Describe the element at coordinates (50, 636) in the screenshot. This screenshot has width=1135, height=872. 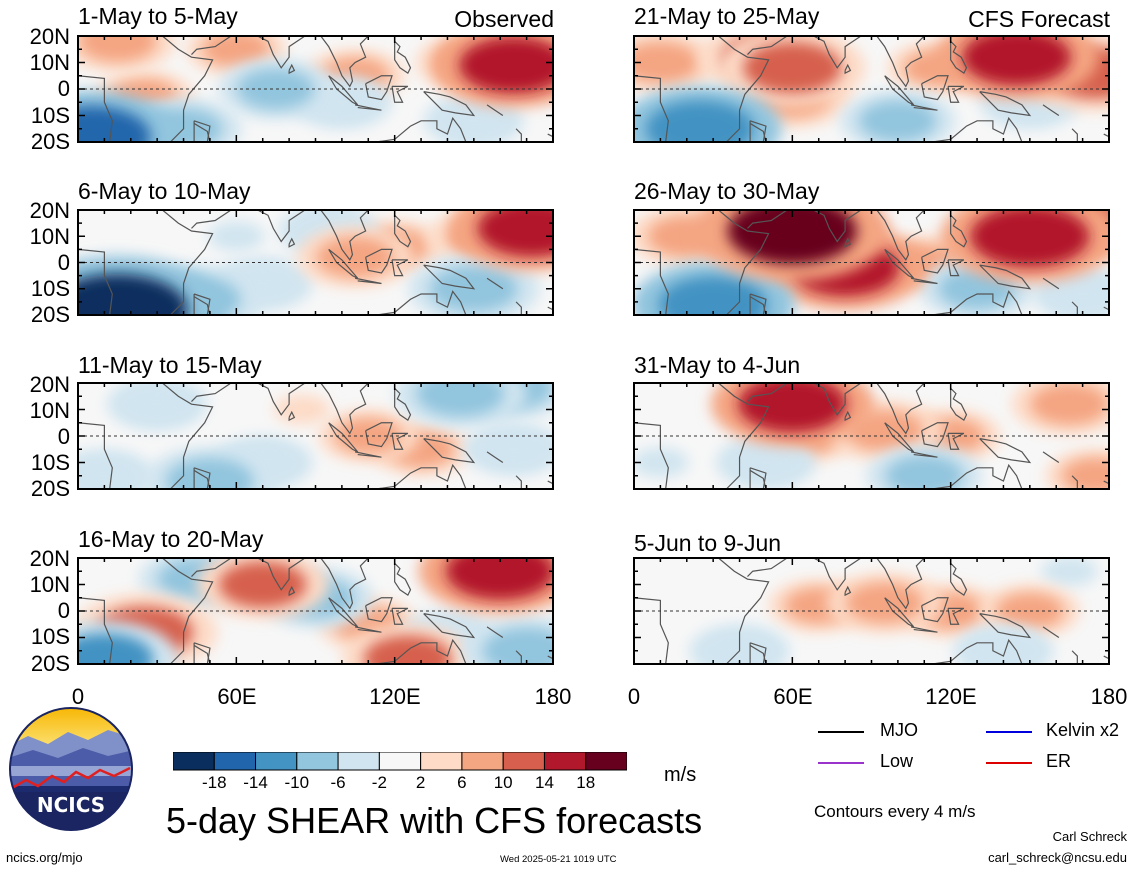
I see `lat-label: 10S` at that location.